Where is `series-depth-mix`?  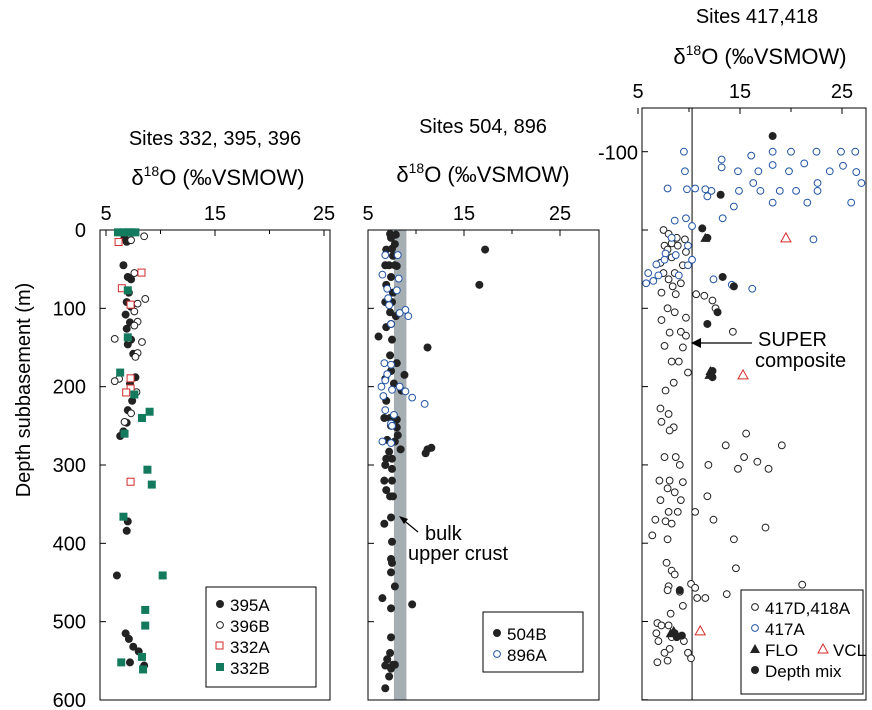
series-depth-mix is located at coordinates (723, 387).